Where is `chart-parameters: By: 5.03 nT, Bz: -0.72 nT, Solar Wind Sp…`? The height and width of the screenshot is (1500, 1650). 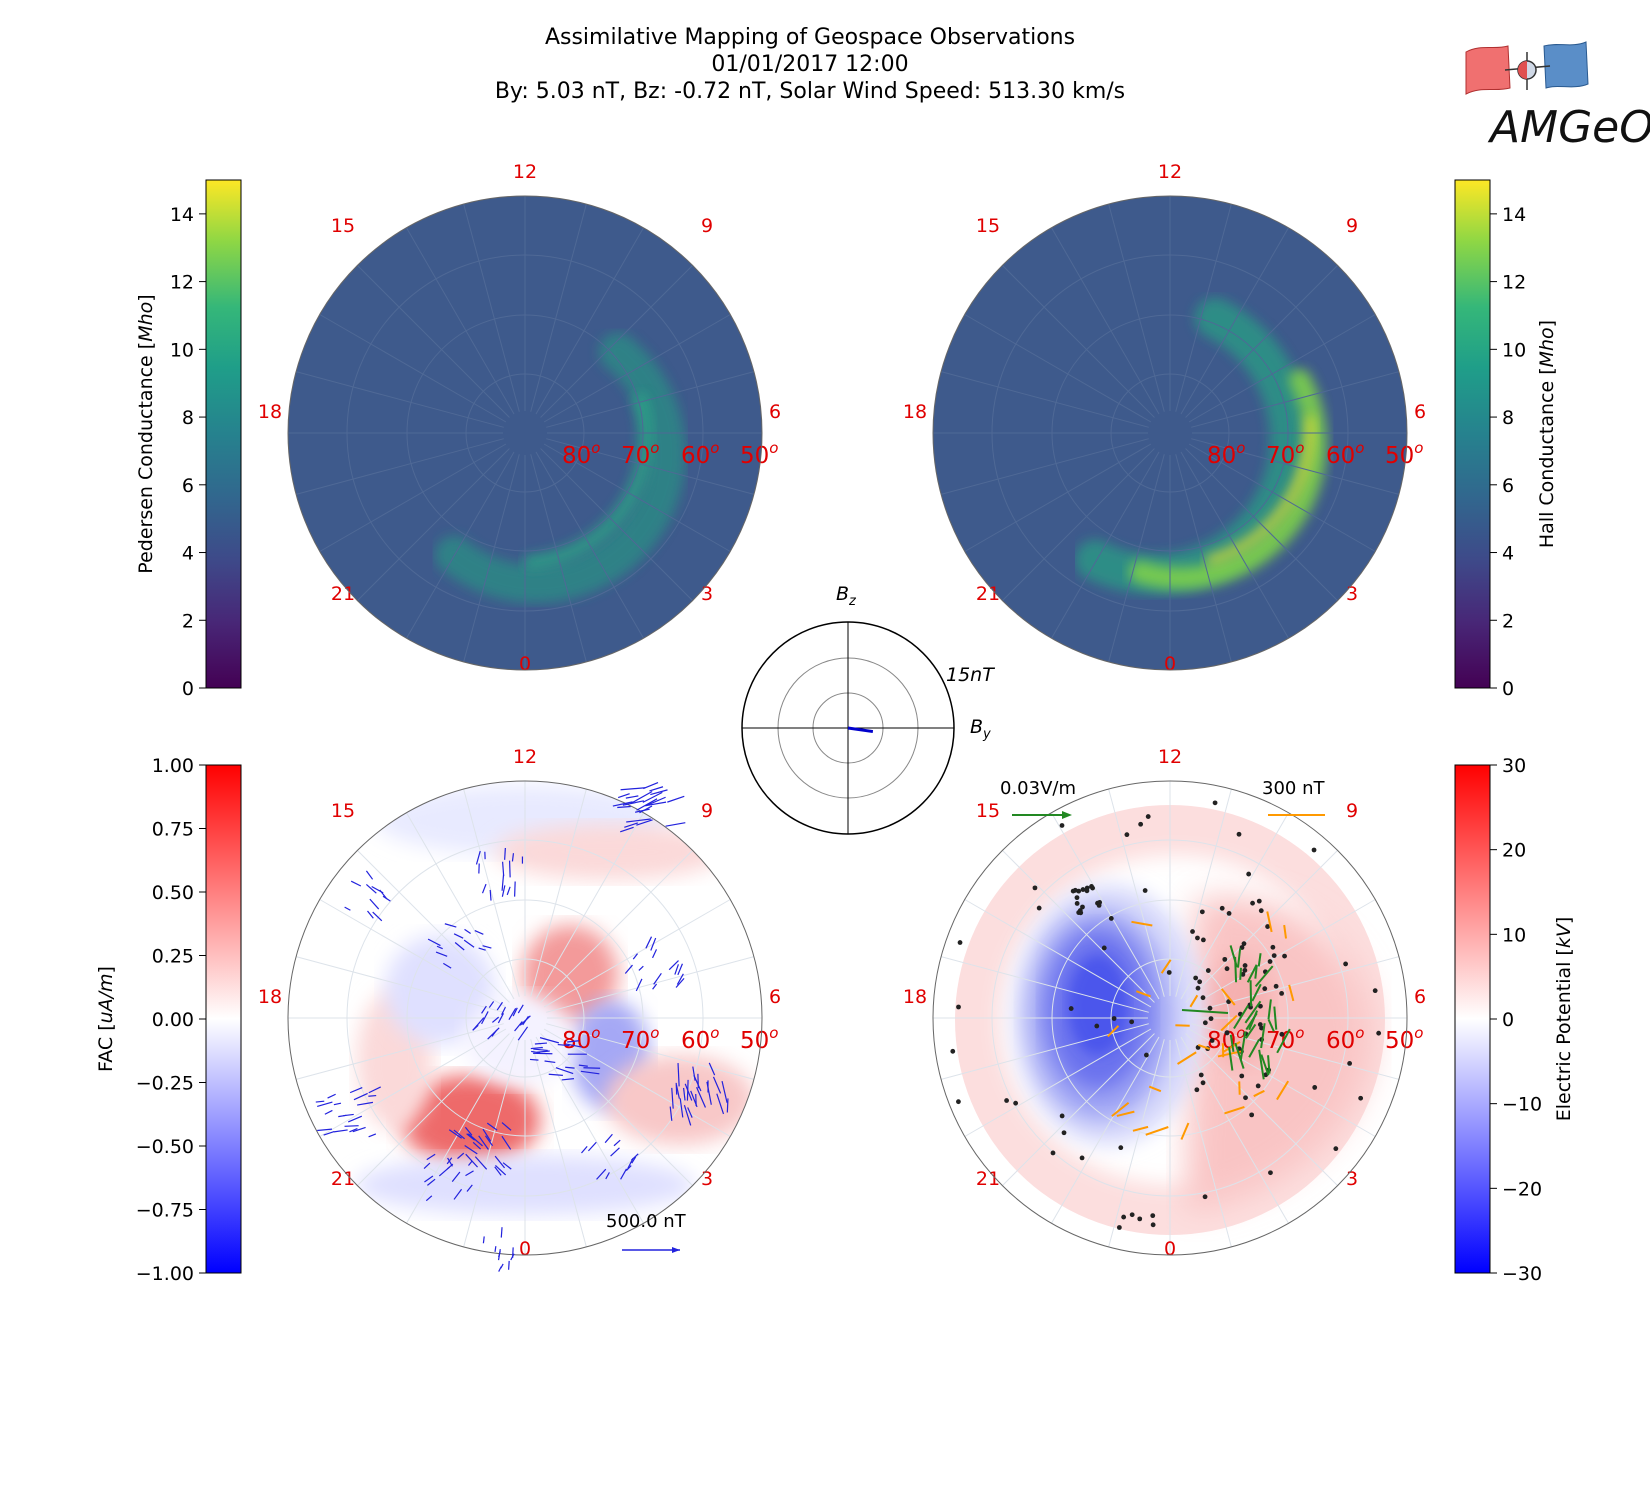
chart-parameters: By: 5.03 nT, Bz: -0.72 nT, Solar Wind Sp… is located at coordinates (810, 91).